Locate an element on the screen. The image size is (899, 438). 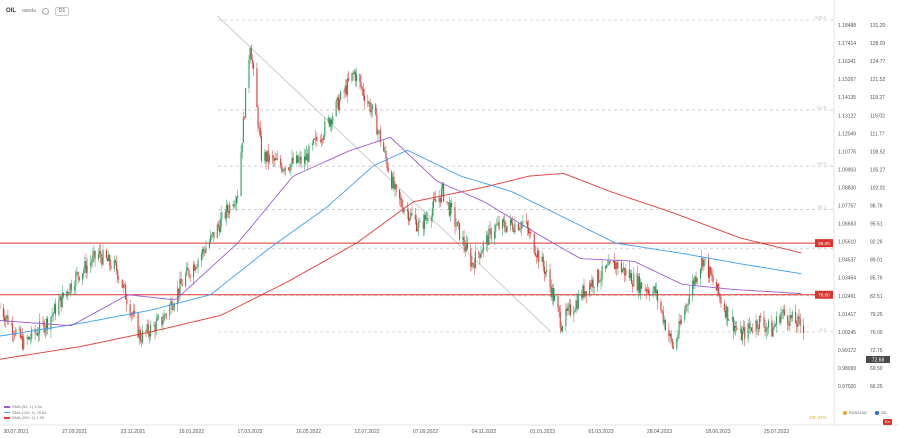
current-price-badge is located at coordinates (878, 359).